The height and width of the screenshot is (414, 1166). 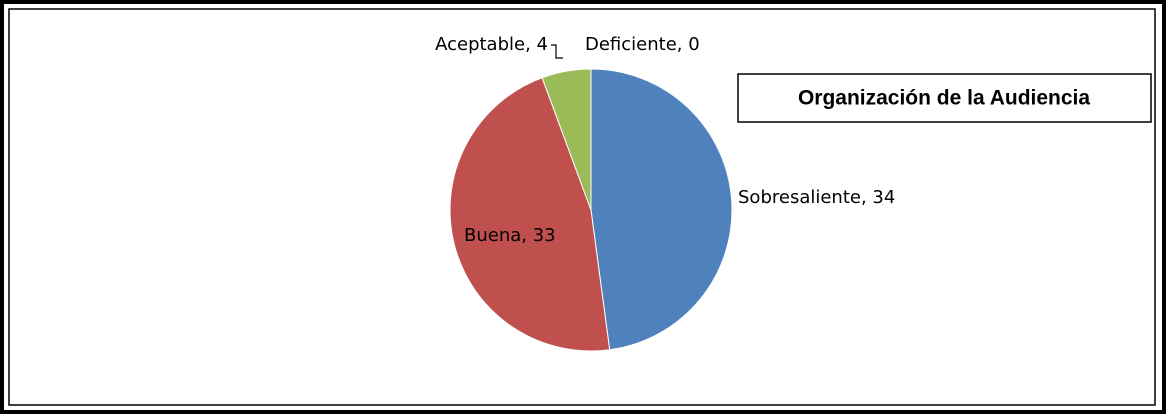 I want to click on data-label: Sobresaliente, 34, so click(x=816, y=197).